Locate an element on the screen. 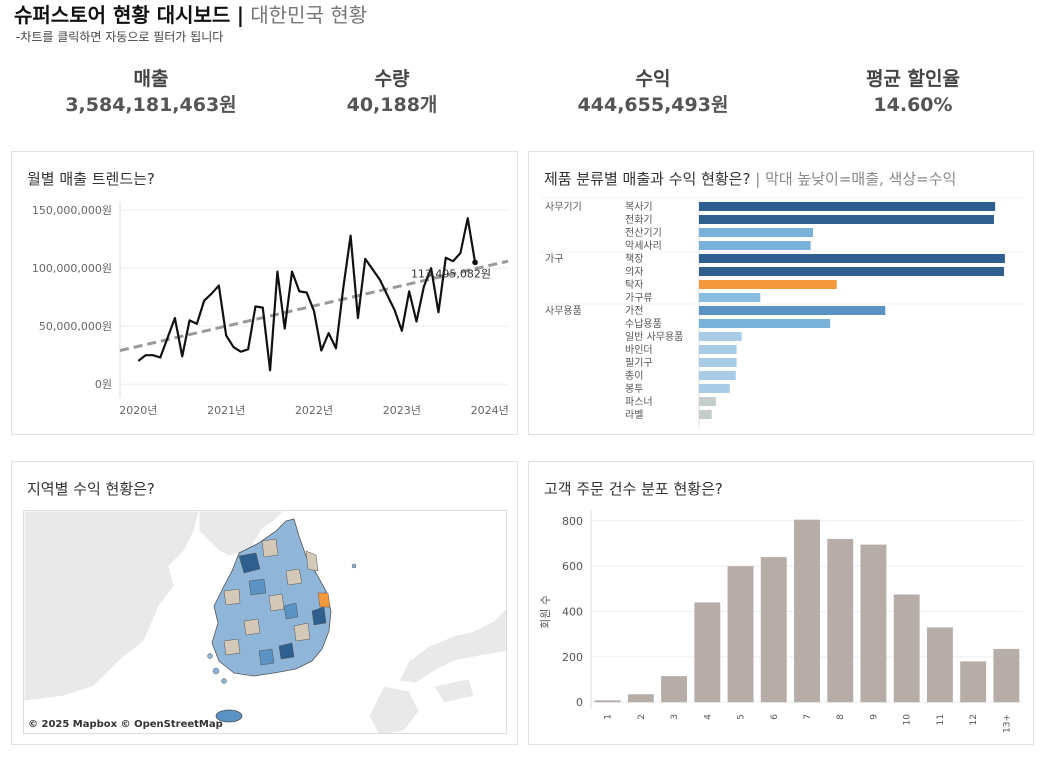 Image resolution: width=1045 pixels, height=760 pixels. orders-title: 고객 주문 건수 분포 현황은? is located at coordinates (633, 489).